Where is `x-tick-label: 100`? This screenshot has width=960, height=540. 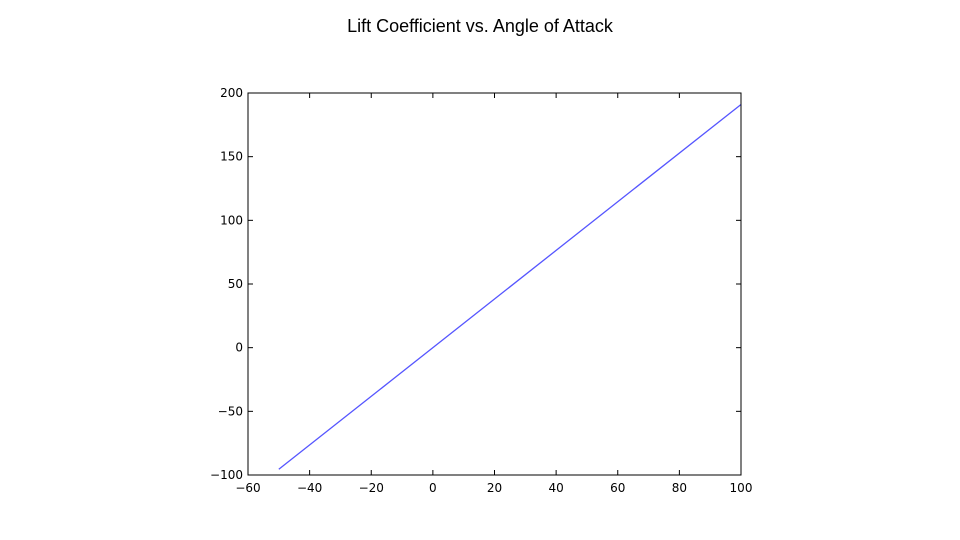
x-tick-label: 100 is located at coordinates (741, 488).